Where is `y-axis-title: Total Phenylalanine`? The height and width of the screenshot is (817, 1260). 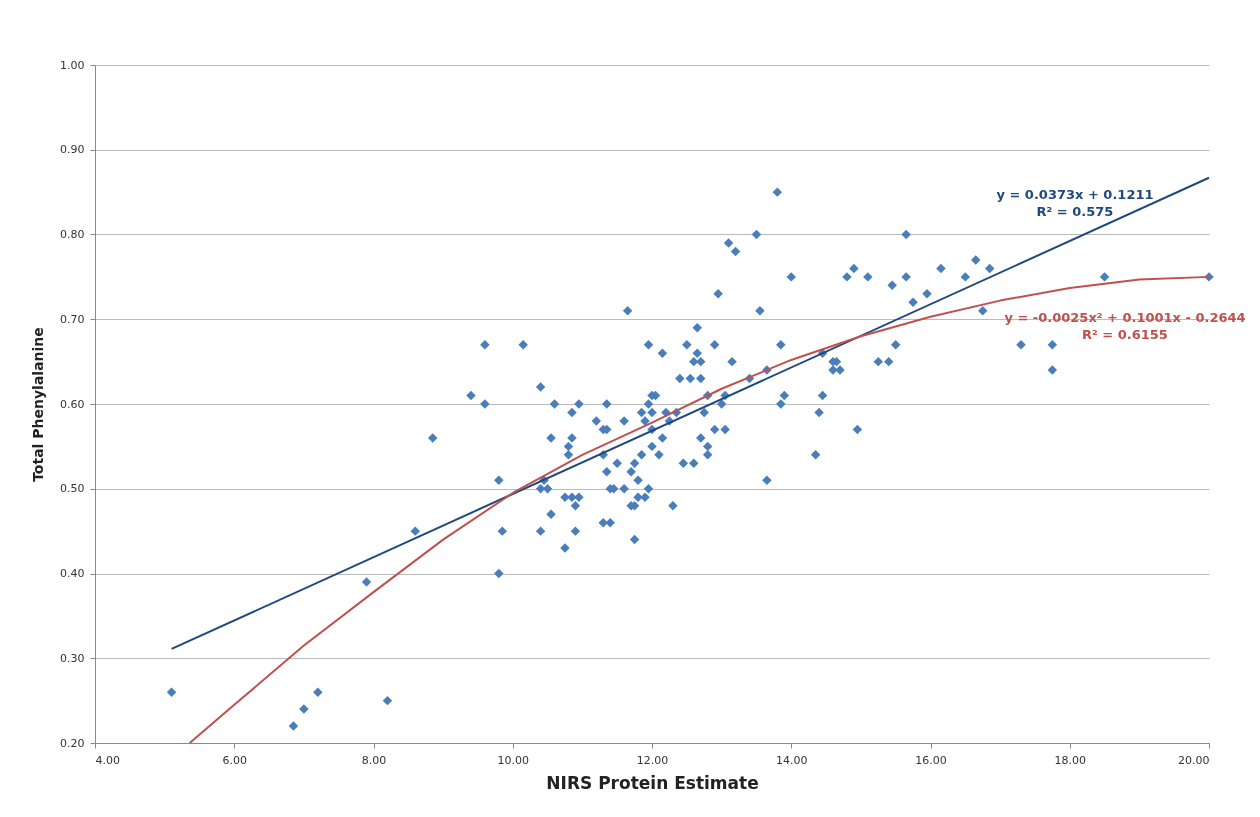 y-axis-title: Total Phenylalanine is located at coordinates (38, 404).